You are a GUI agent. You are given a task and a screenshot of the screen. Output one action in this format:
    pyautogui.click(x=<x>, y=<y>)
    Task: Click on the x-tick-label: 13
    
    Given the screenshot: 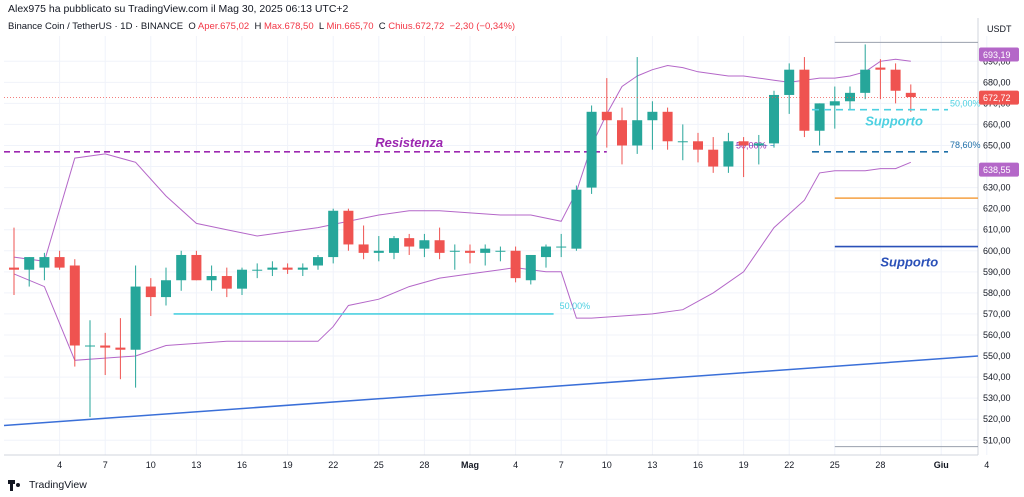 What is the action you would take?
    pyautogui.click(x=196, y=465)
    